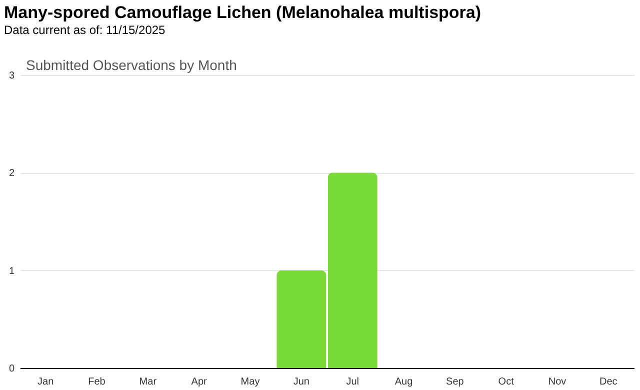 The image size is (640, 390). What do you see at coordinates (46, 382) in the screenshot?
I see `x-tick-label: Jan` at bounding box center [46, 382].